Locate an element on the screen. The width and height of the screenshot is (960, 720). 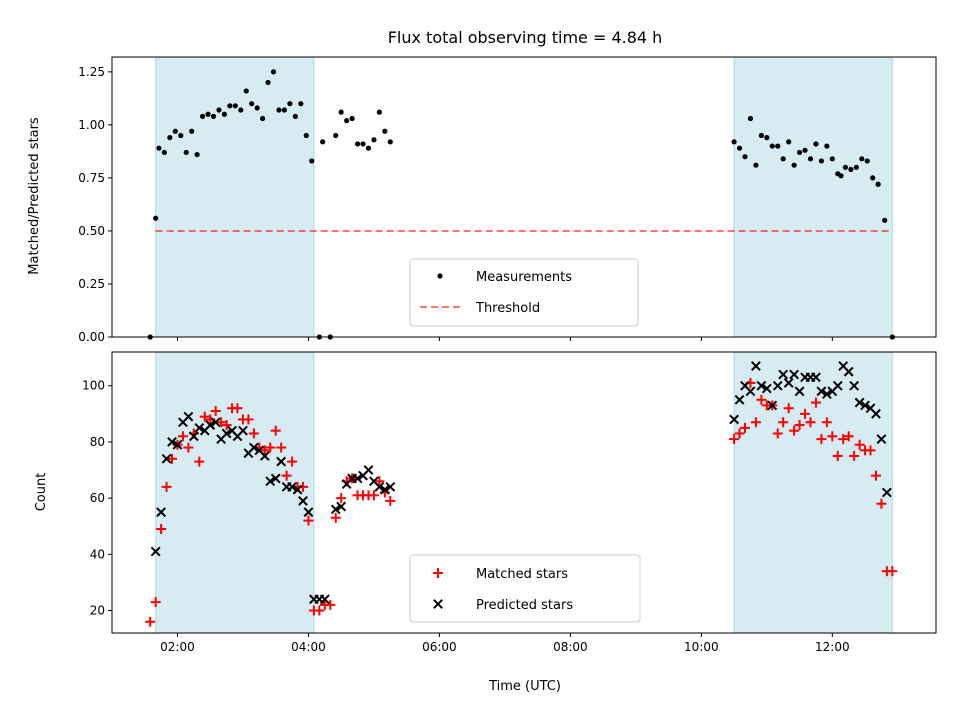
top-y-tick-label: 0.25 is located at coordinates (91, 284).